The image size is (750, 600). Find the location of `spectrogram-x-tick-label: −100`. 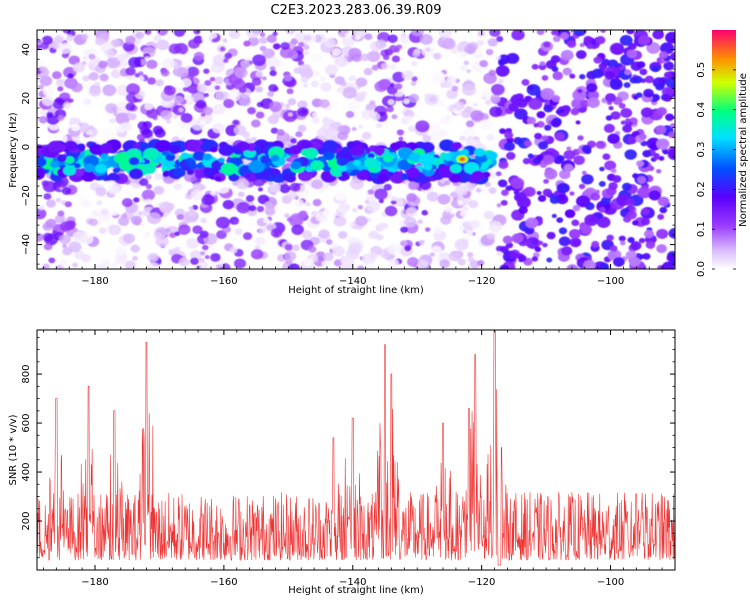

spectrogram-x-tick-label: −100 is located at coordinates (610, 281).